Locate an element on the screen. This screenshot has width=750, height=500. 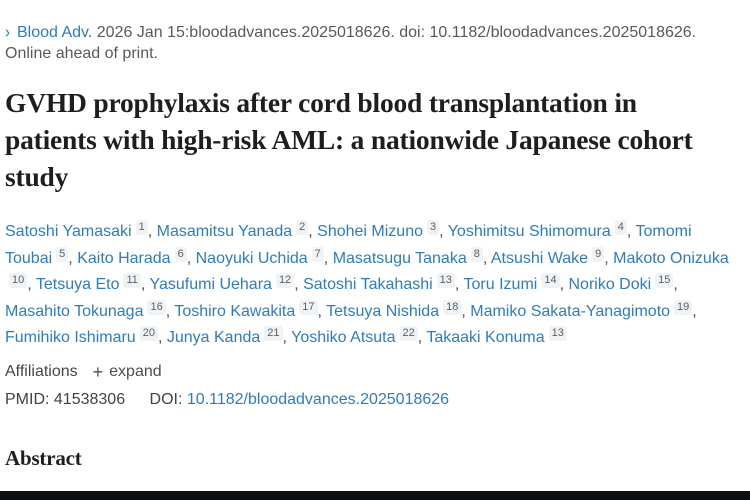
author-item: Makoto Onizuka 10, is located at coordinates (367, 271).